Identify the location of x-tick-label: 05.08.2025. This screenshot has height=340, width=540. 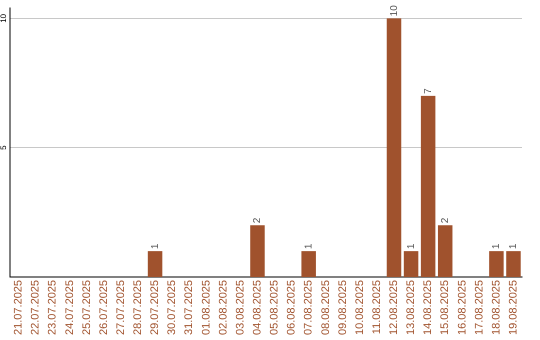
(274, 308).